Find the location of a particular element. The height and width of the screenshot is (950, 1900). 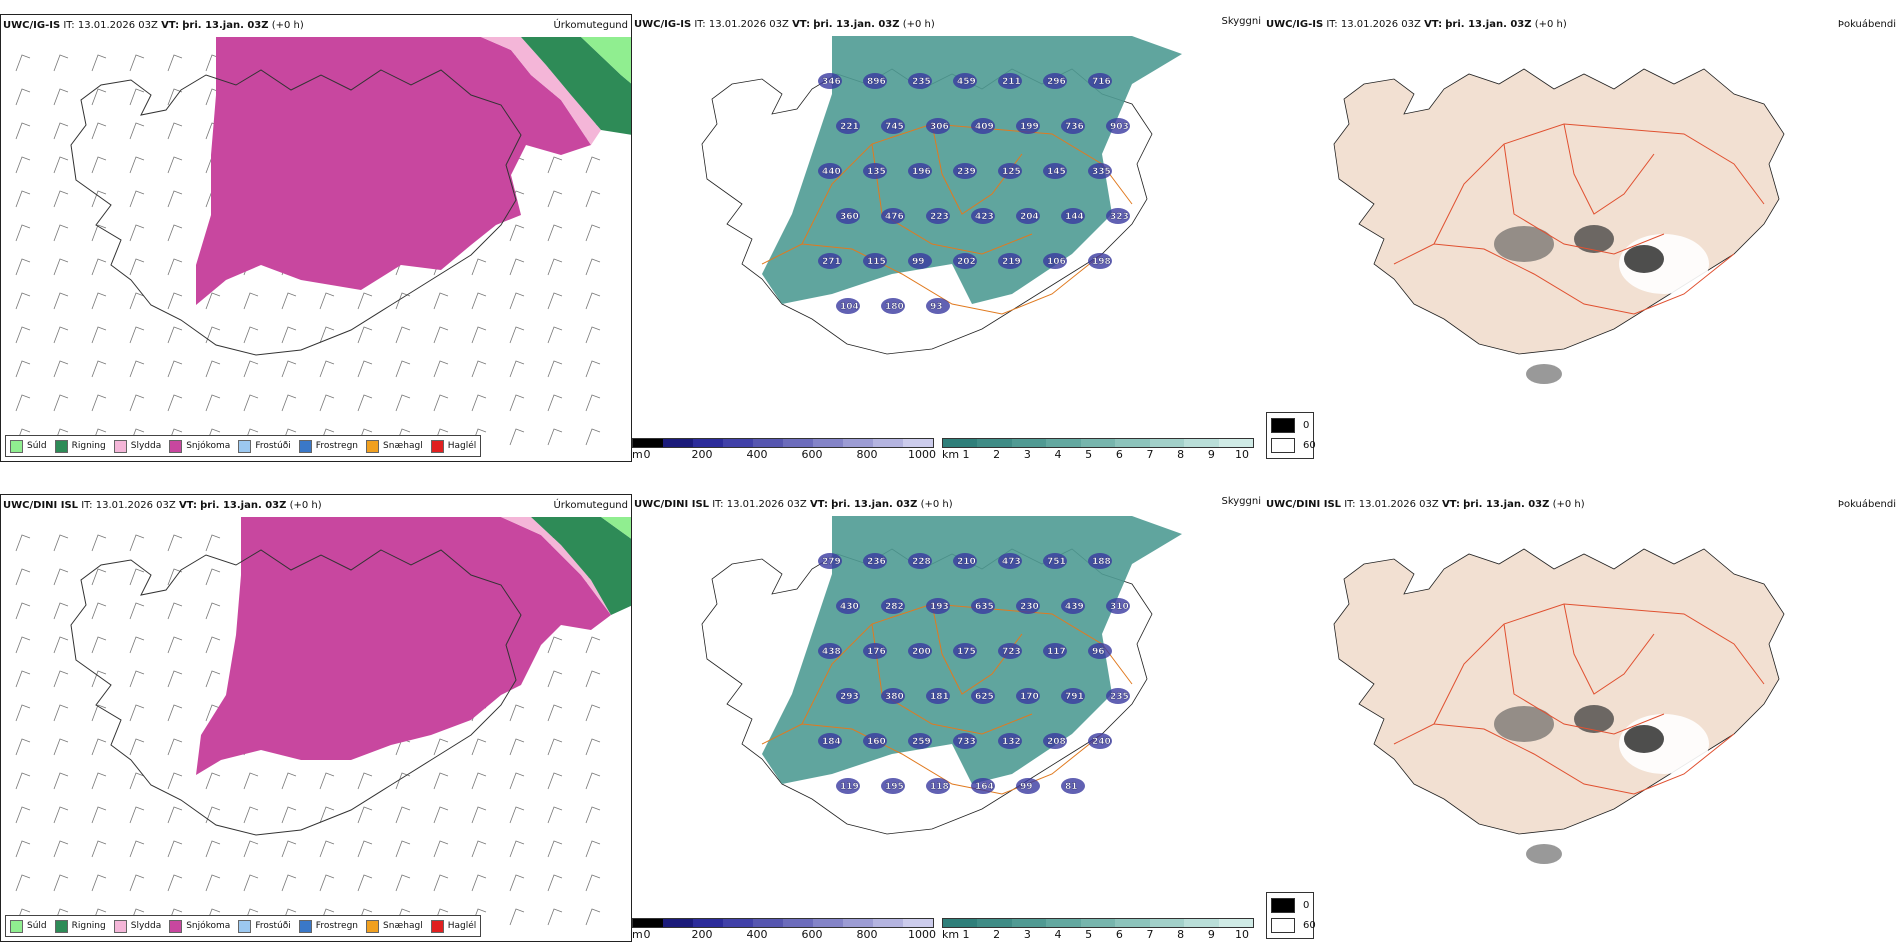

colorbar-tick: 800 is located at coordinates (867, 934).